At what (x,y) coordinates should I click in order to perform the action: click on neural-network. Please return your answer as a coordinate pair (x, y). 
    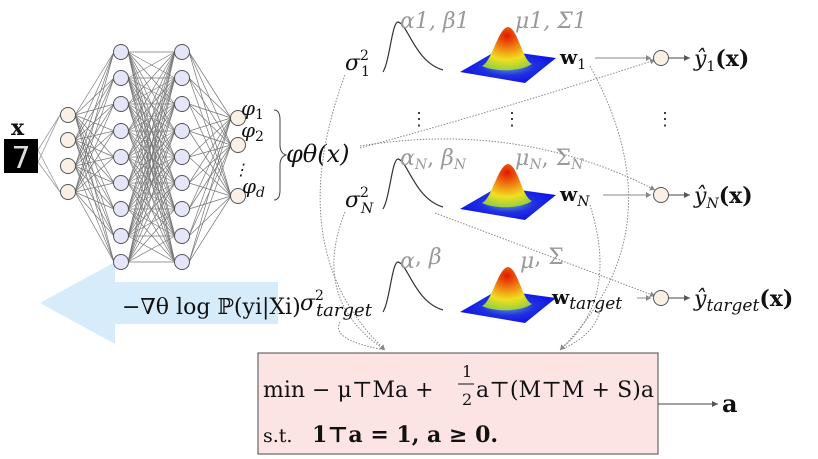
    Looking at the image, I should click on (141, 157).